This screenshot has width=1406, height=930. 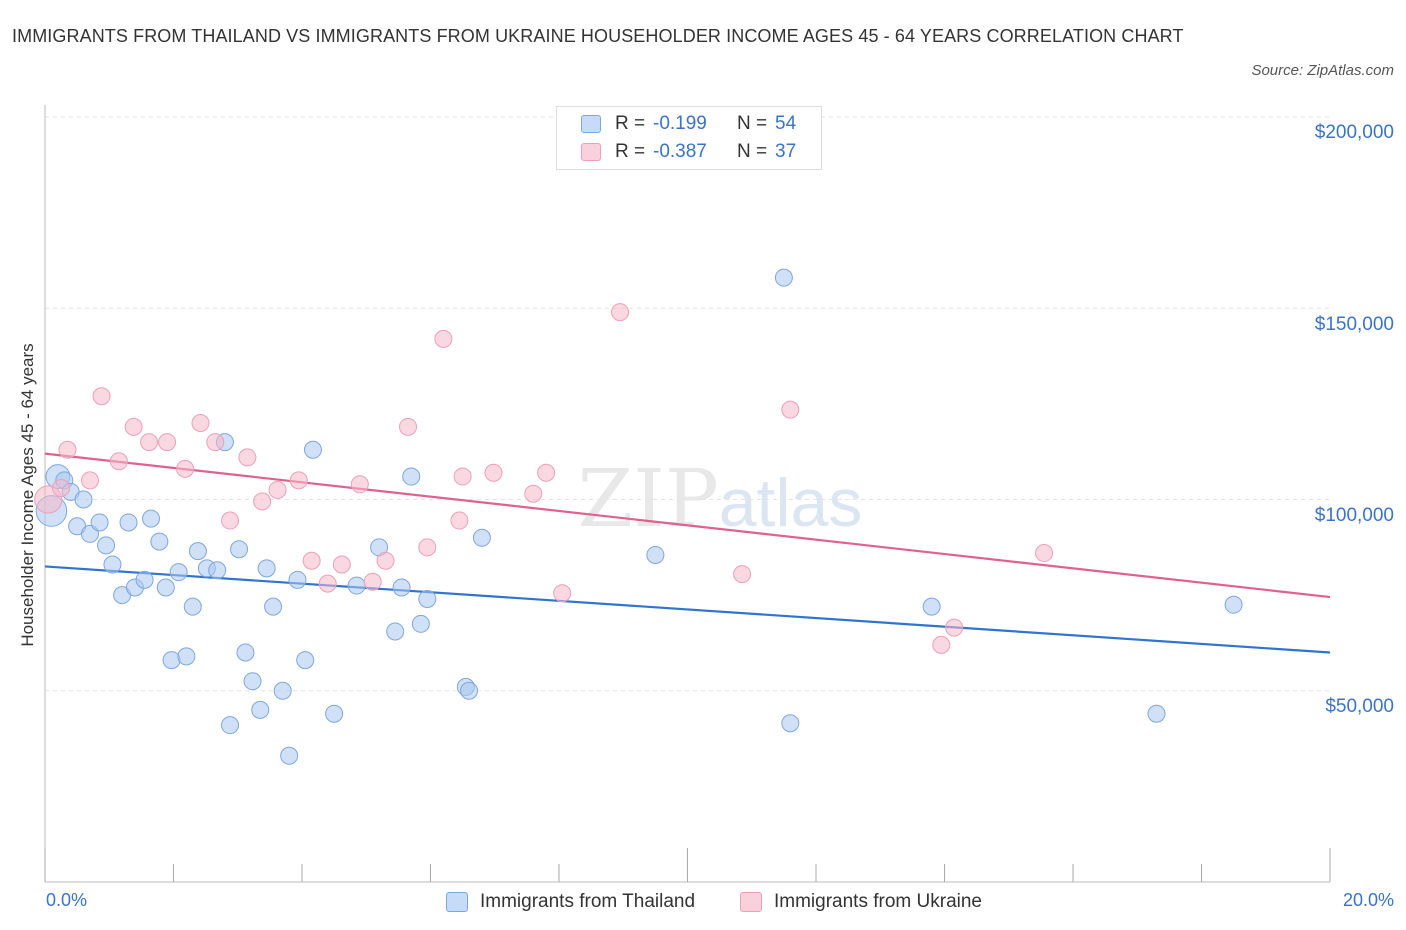 What do you see at coordinates (720, 498) in the screenshot?
I see `watermark: ZIPatlas` at bounding box center [720, 498].